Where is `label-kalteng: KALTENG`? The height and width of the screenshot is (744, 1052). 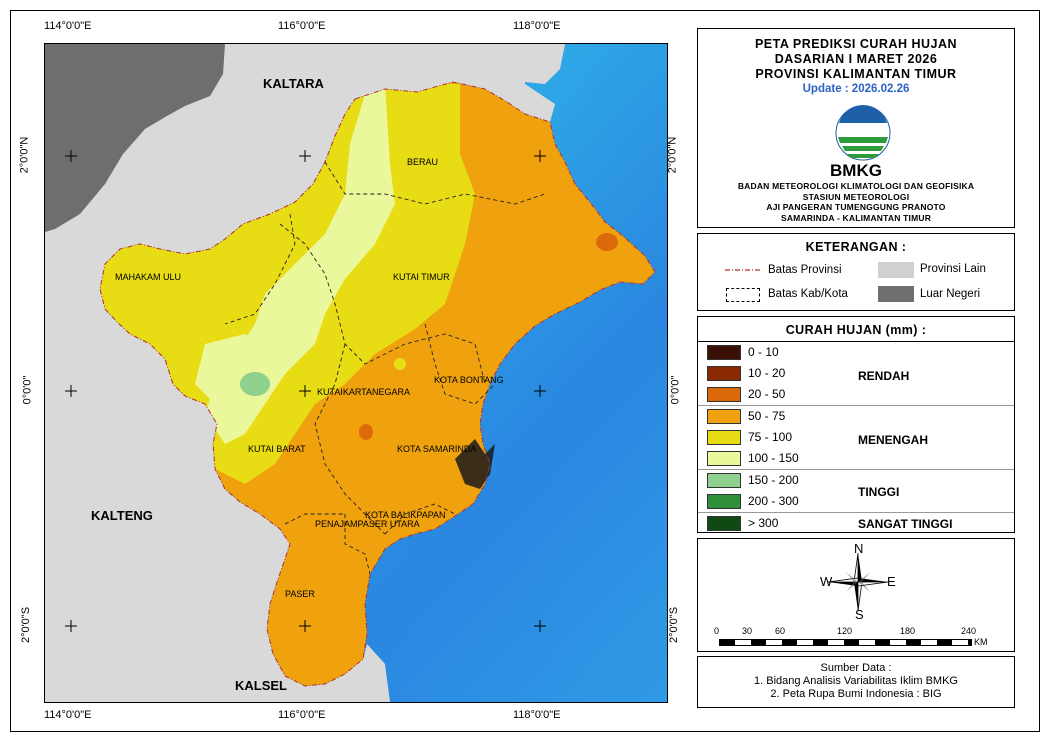
label-kalteng: KALTENG is located at coordinates (122, 515).